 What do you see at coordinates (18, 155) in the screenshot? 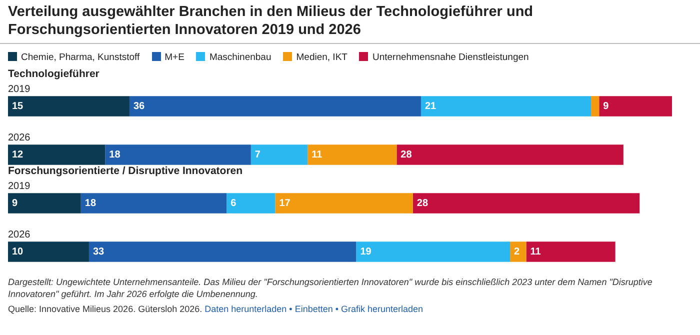
I see `data-label: 12` at bounding box center [18, 155].